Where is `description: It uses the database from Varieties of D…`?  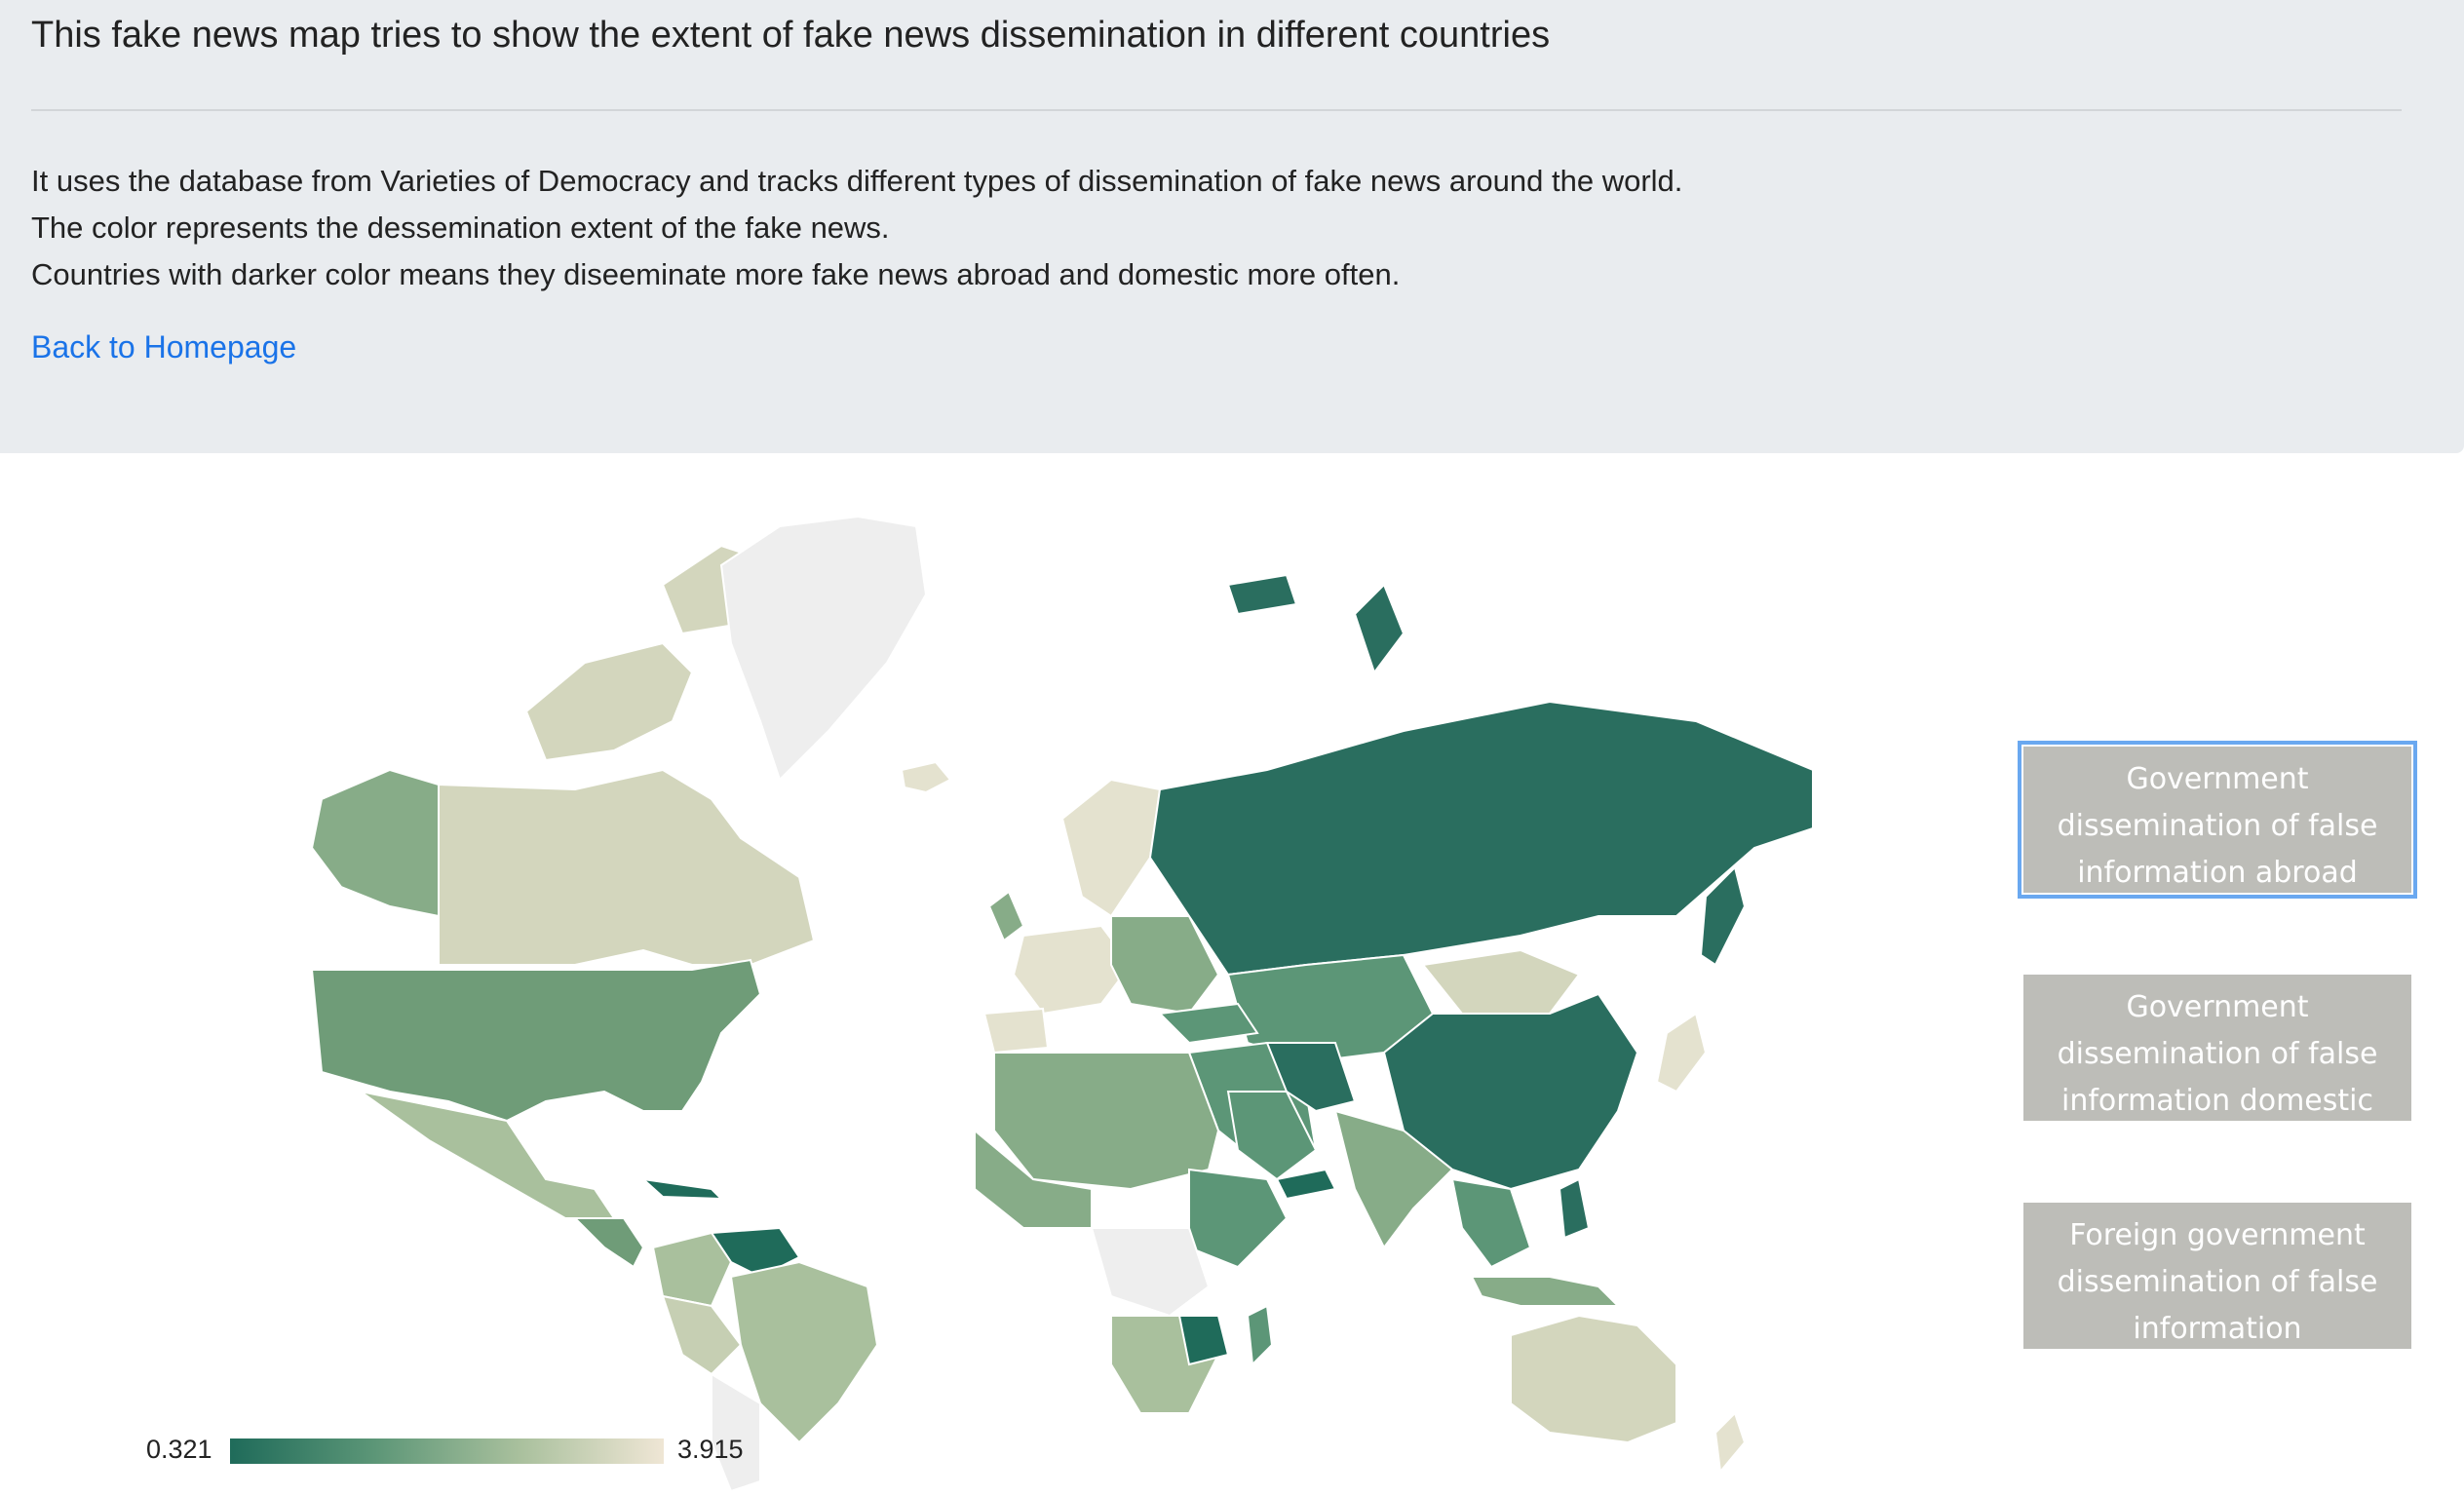 description: It uses the database from Varieties of D… is located at coordinates (856, 228).